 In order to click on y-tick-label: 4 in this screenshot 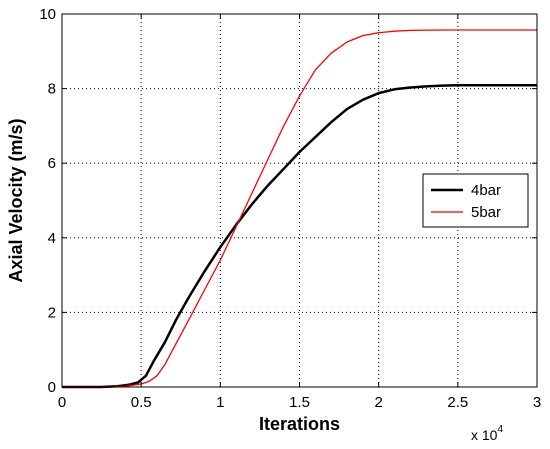, I will do `click(52, 238)`.